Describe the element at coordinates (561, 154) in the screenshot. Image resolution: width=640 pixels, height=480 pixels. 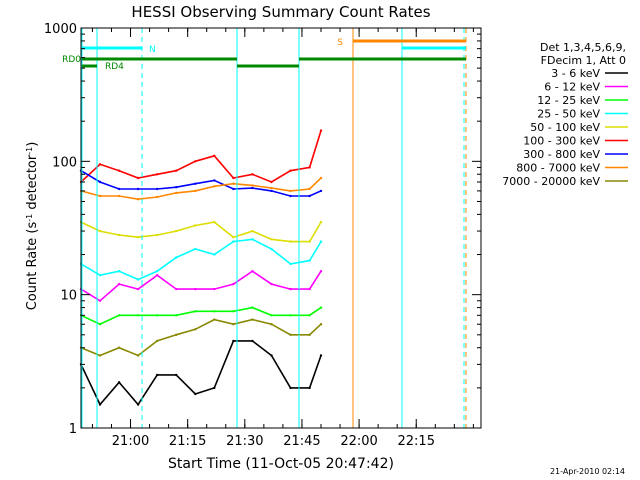
I see `legend-label-6: 300 - 800 keV` at that location.